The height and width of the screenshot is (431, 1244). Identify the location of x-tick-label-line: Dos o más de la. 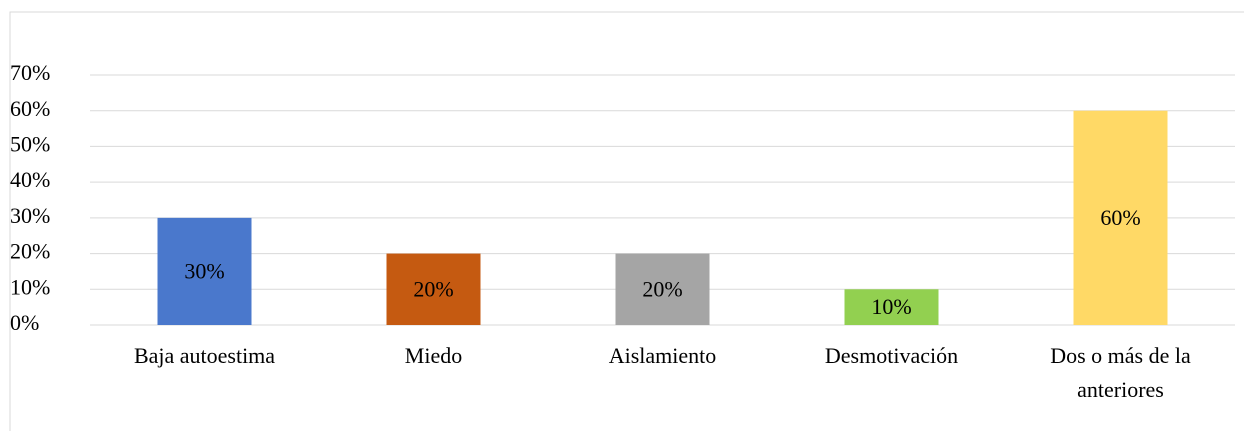
(1120, 355).